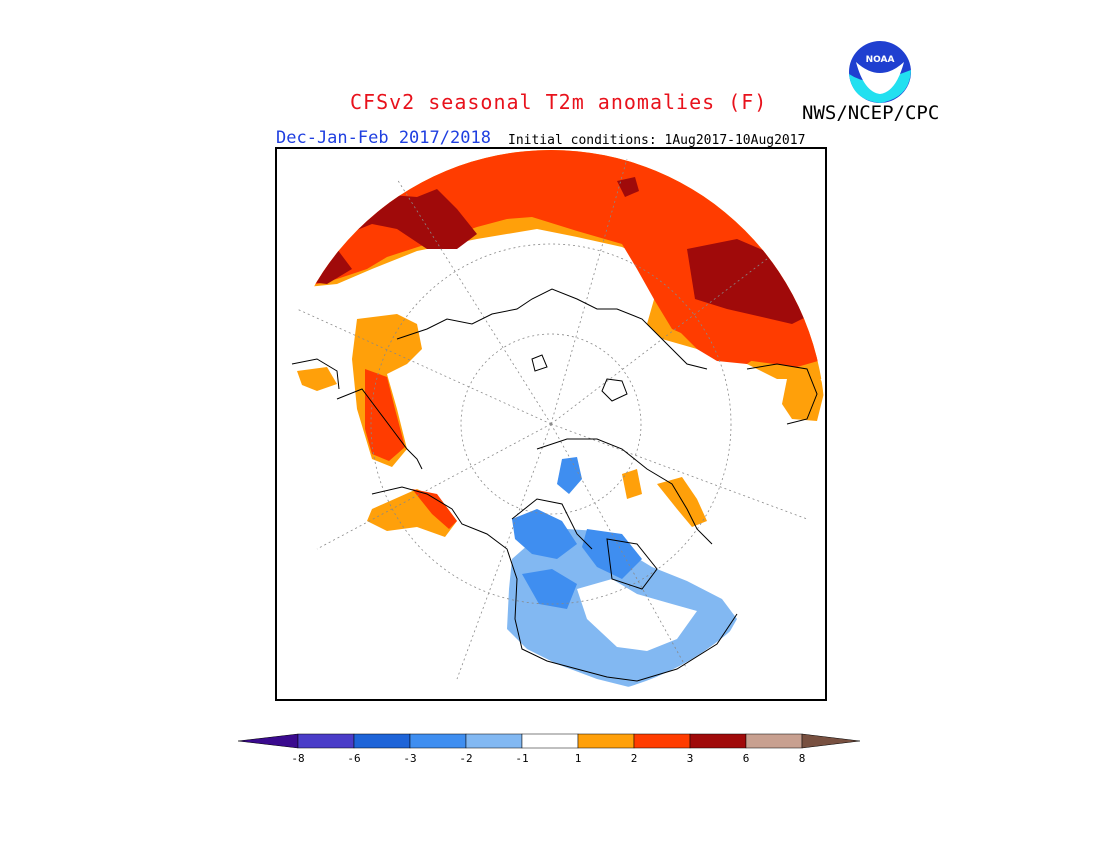  What do you see at coordinates (628, 187) in the screenshot?
I see `anomaly-region-3to6-d` at bounding box center [628, 187].